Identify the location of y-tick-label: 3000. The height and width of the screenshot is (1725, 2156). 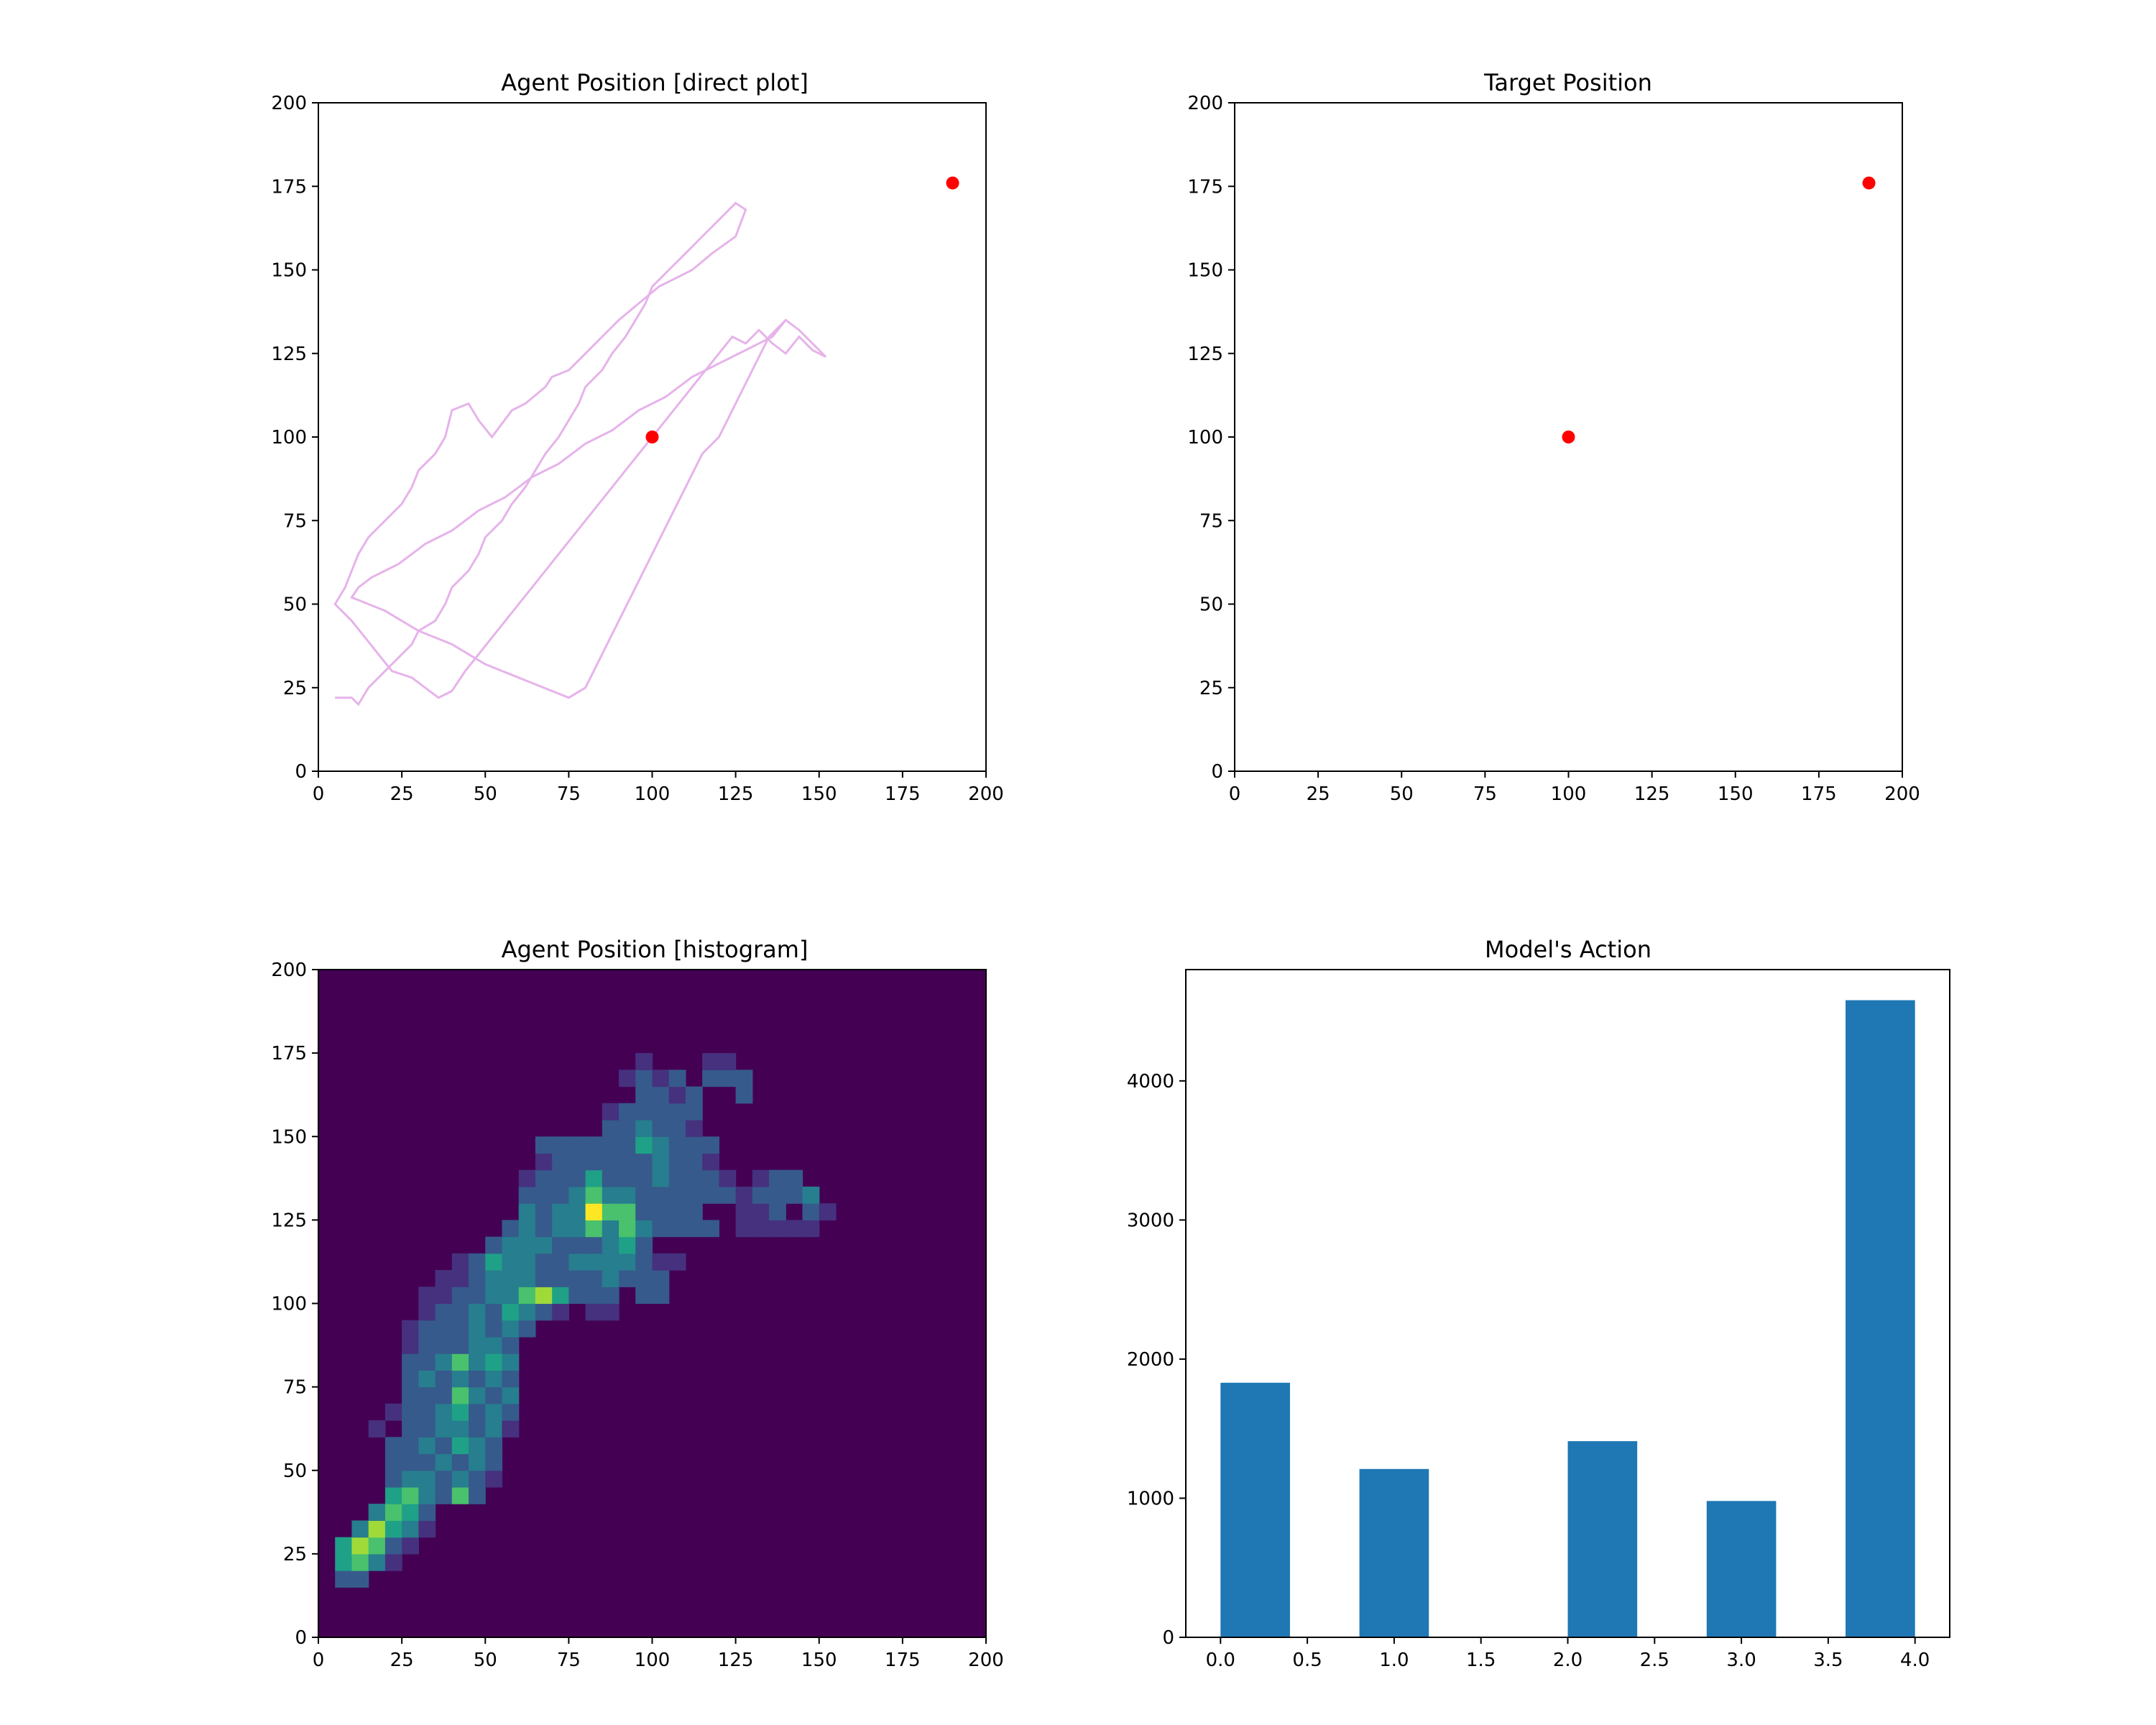
(1150, 1220).